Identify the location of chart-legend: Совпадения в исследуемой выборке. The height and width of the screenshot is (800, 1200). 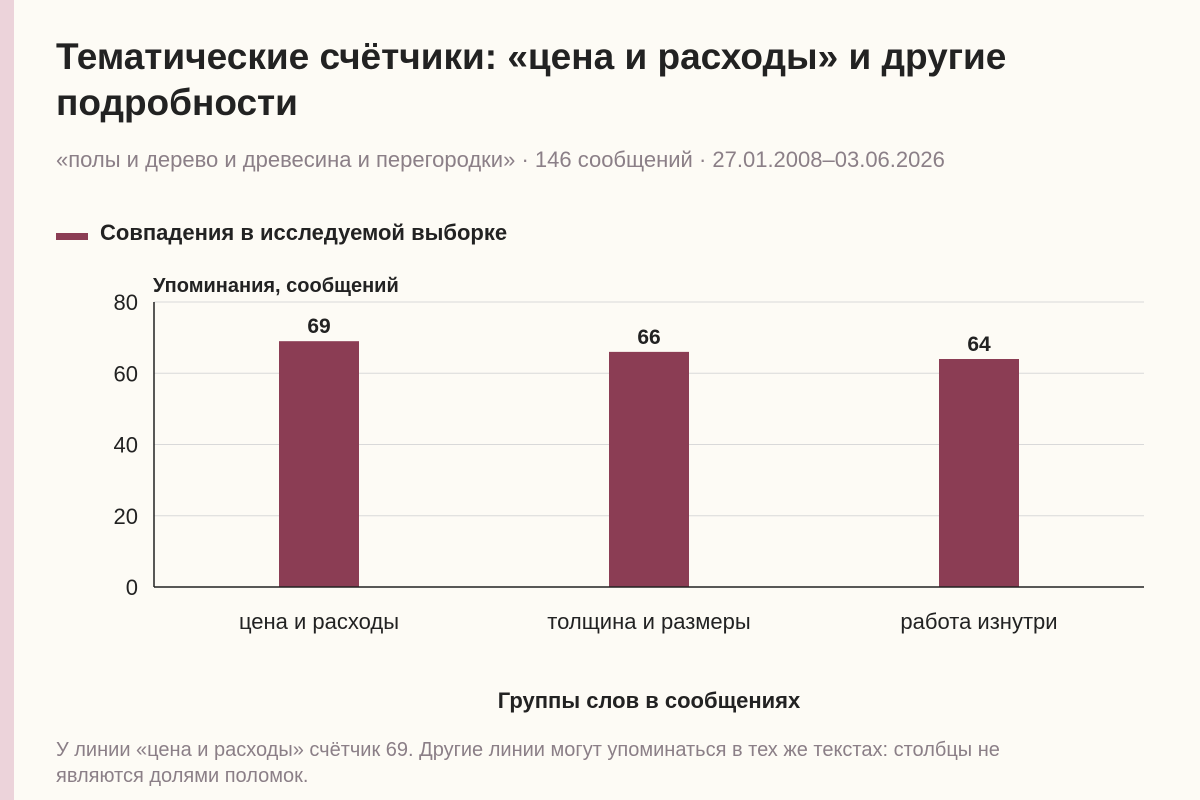
(281, 233).